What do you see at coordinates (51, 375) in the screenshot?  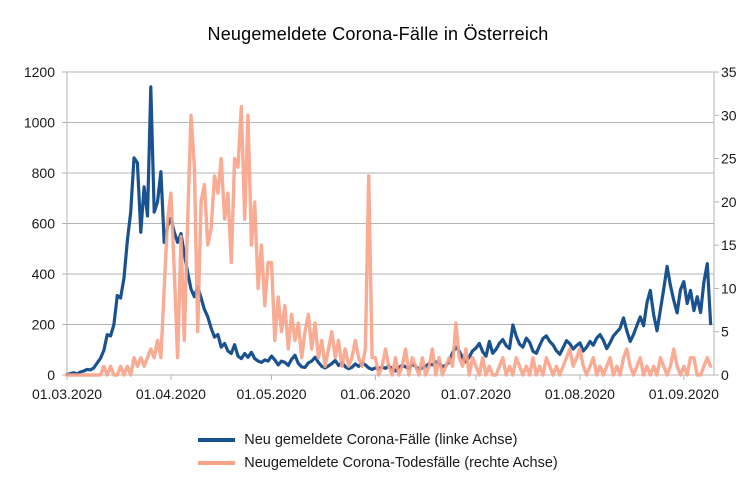 I see `left-axis-label: 0` at bounding box center [51, 375].